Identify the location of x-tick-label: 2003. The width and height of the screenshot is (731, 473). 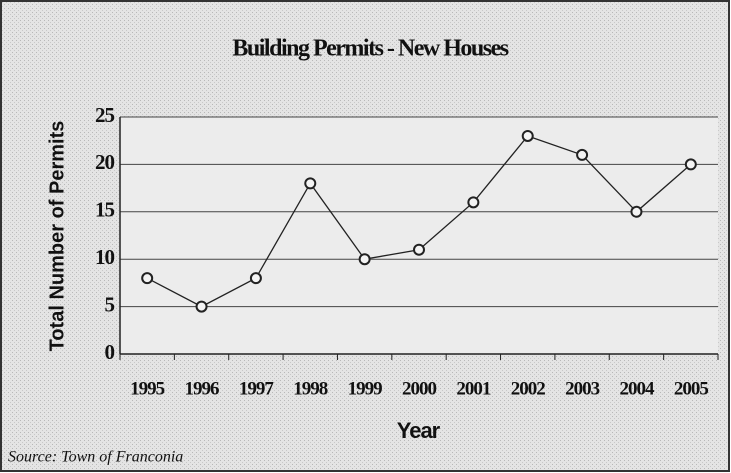
(582, 388).